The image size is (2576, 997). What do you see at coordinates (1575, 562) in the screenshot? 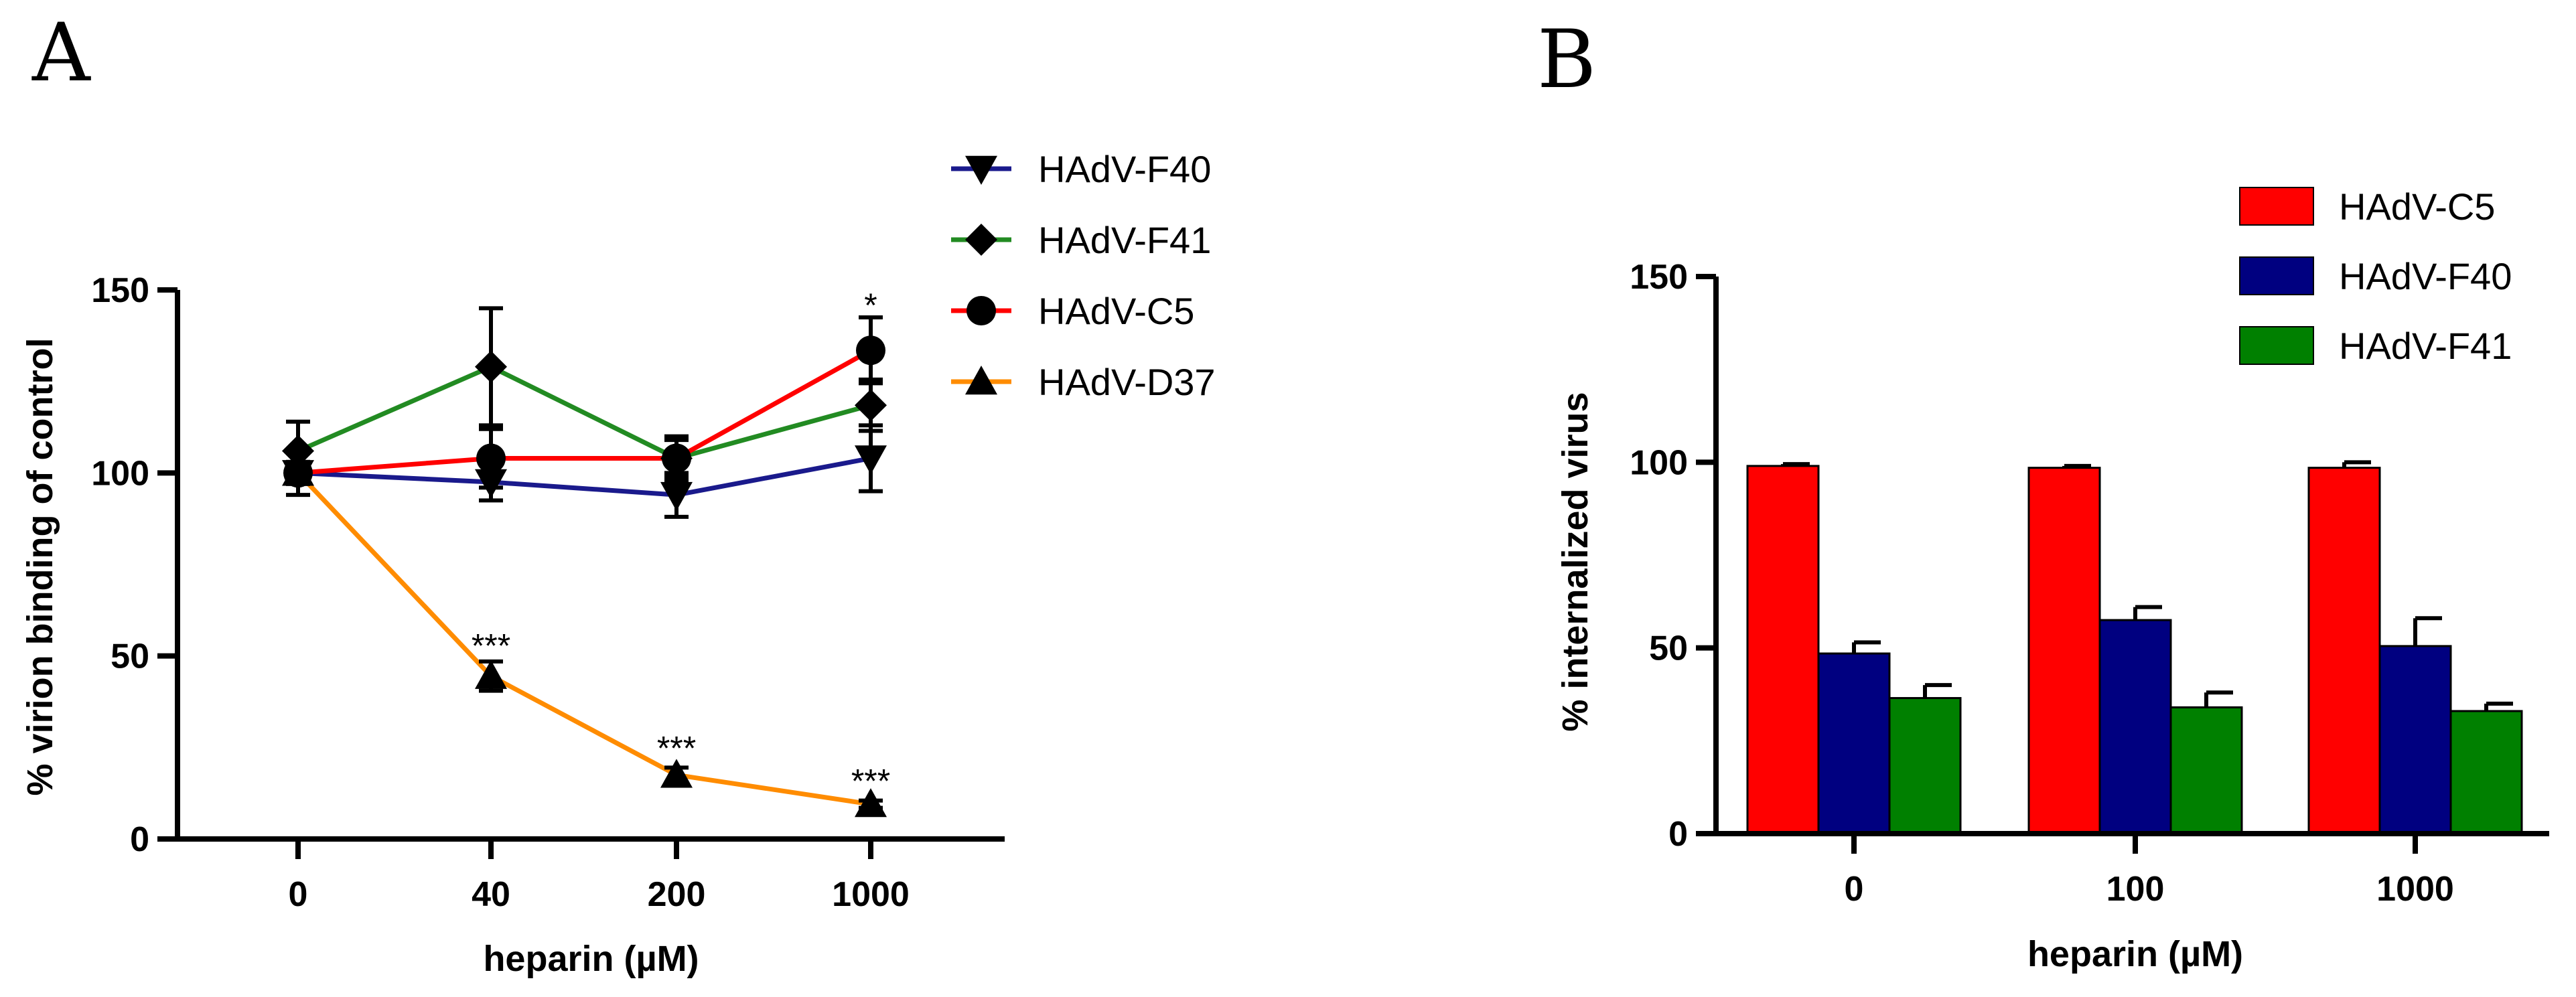
I see `y-axis-title: % internalized virus` at bounding box center [1575, 562].